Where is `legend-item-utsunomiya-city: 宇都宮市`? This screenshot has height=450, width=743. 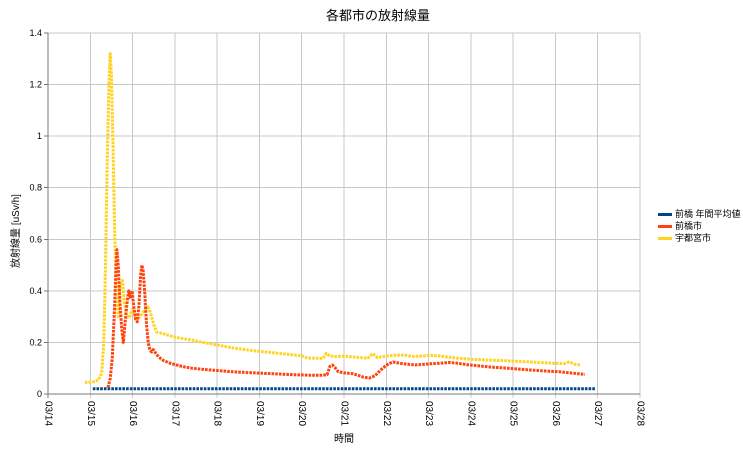 legend-item-utsunomiya-city: 宇都宮市 is located at coordinates (699, 238).